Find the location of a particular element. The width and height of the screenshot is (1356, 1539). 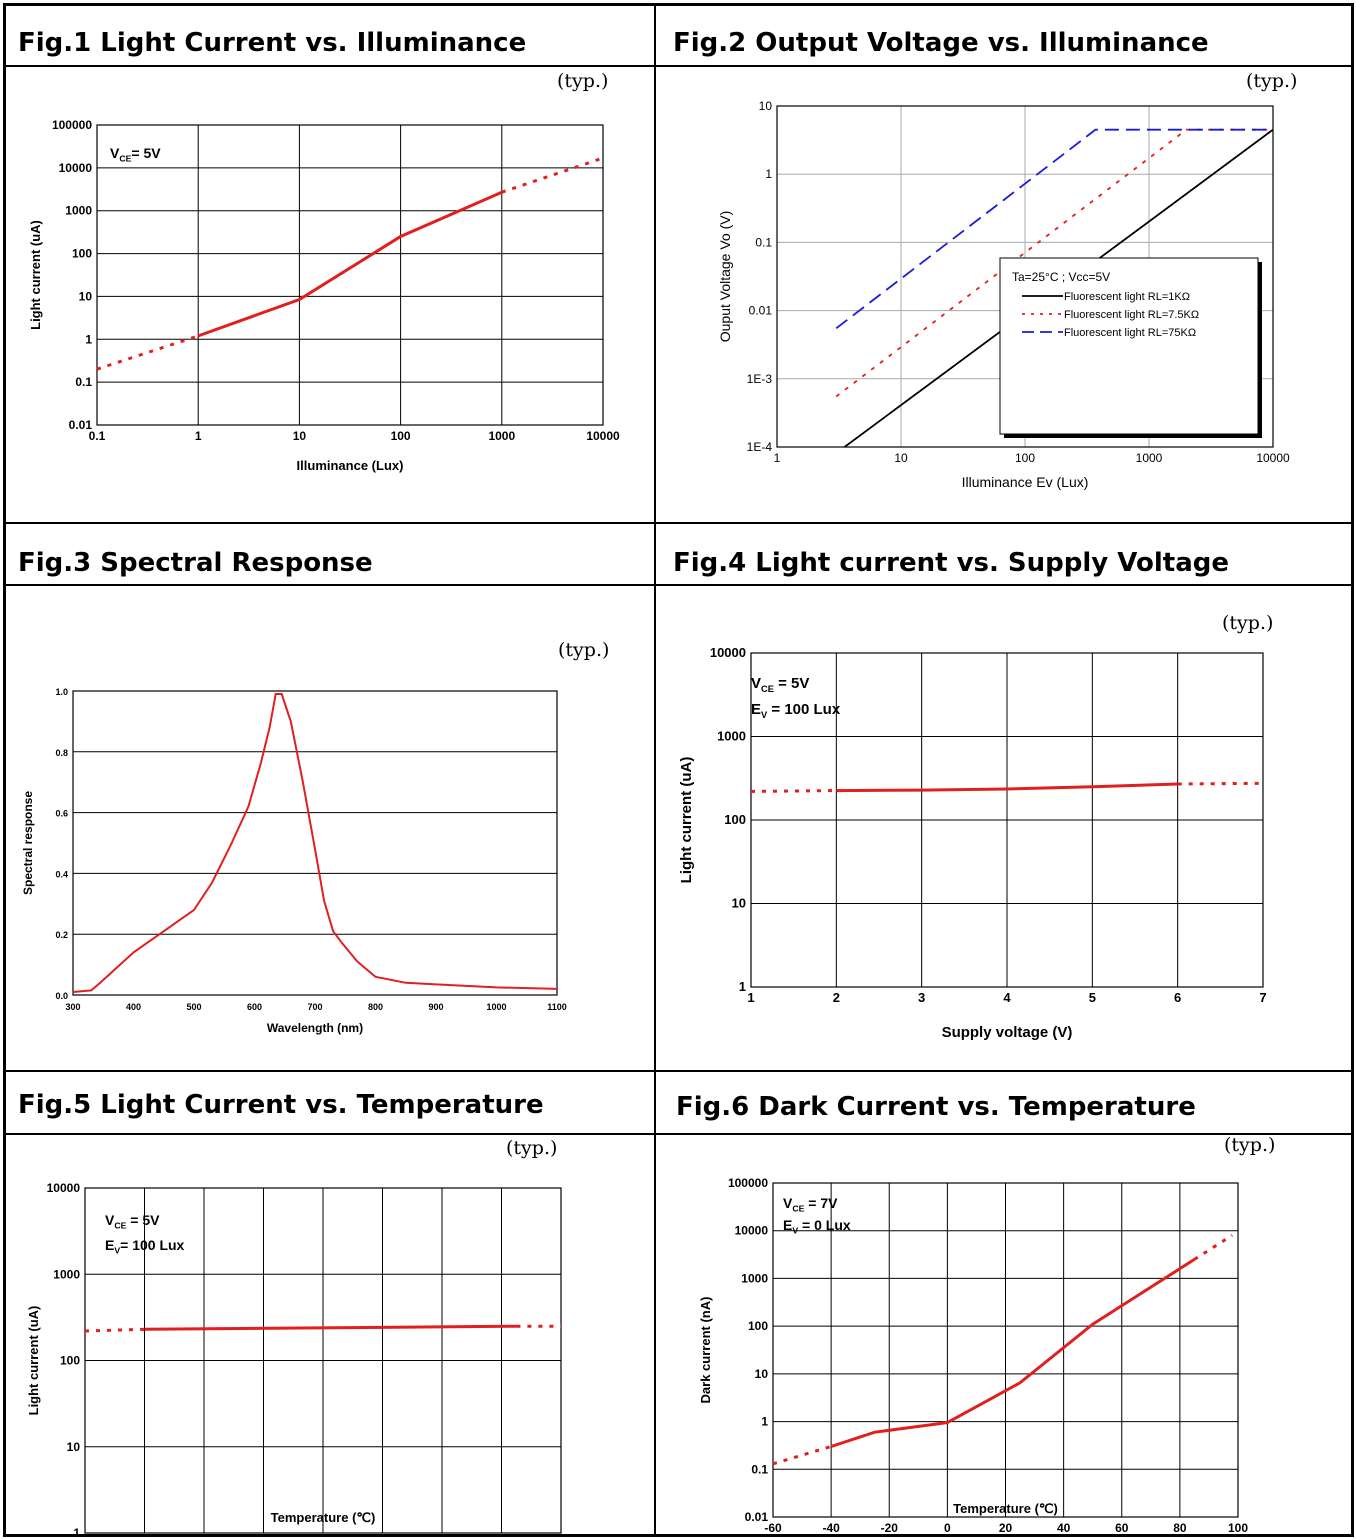

x-tick-label: 0.1 is located at coordinates (97, 436).